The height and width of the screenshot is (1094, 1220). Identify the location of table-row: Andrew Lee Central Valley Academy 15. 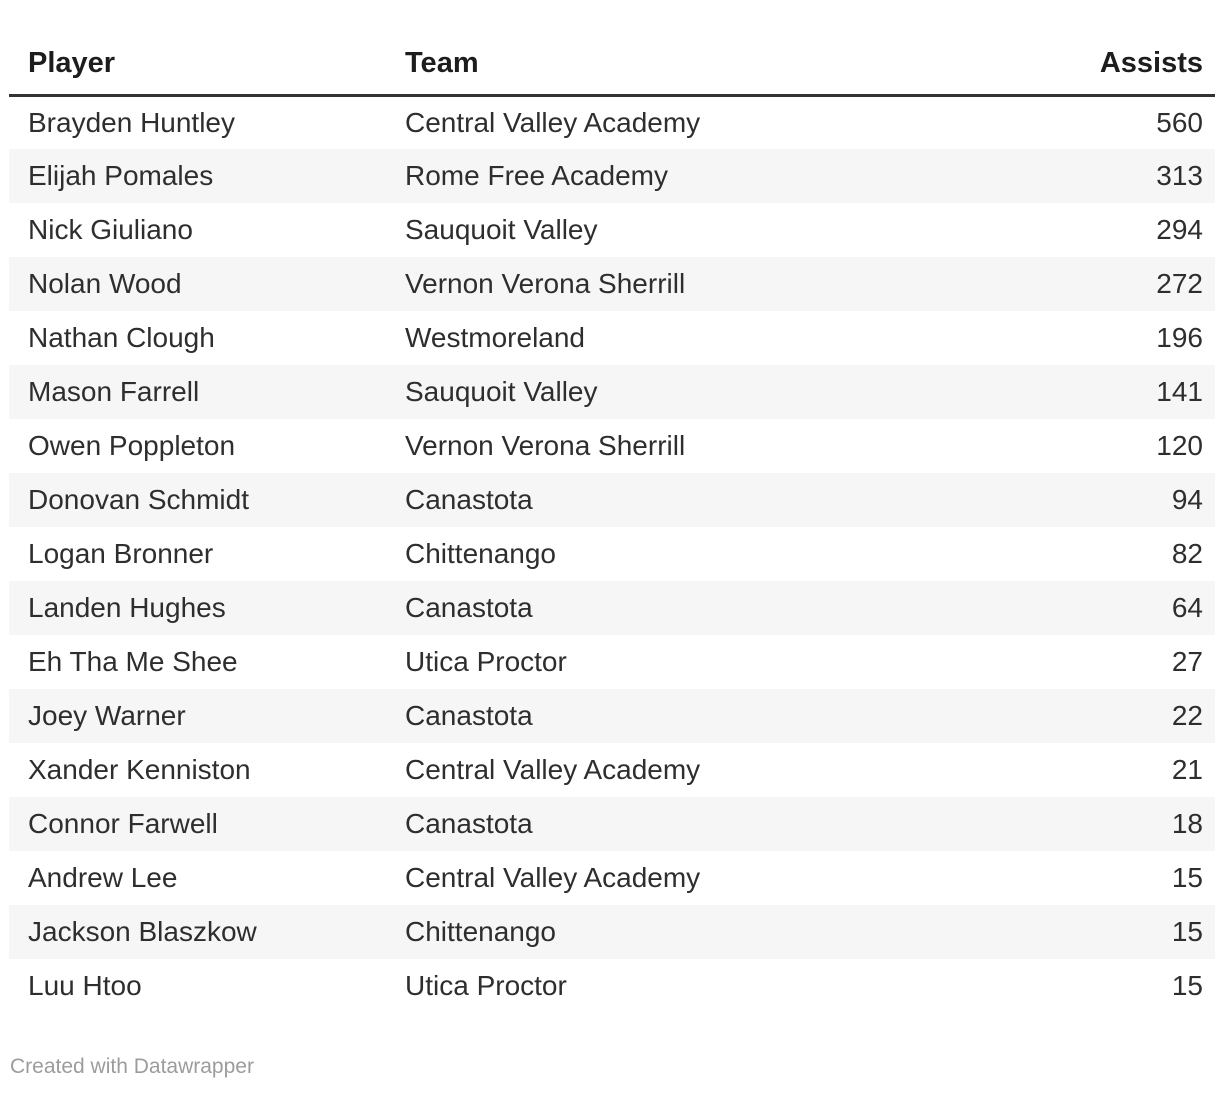
(612, 878).